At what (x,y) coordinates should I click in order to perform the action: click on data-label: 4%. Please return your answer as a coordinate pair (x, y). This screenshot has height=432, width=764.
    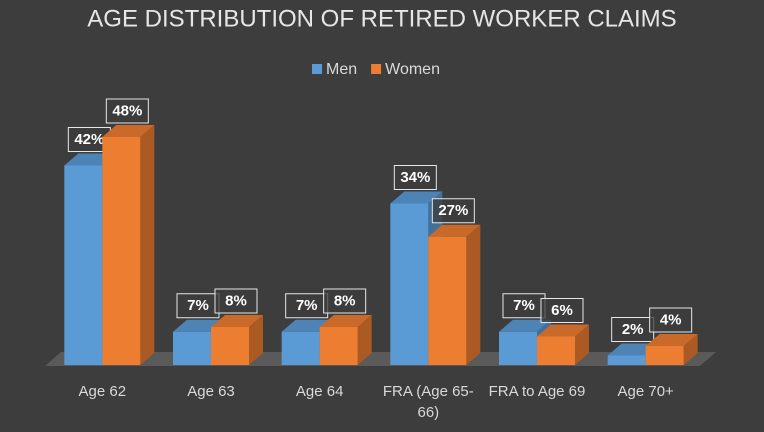
    Looking at the image, I should click on (671, 319).